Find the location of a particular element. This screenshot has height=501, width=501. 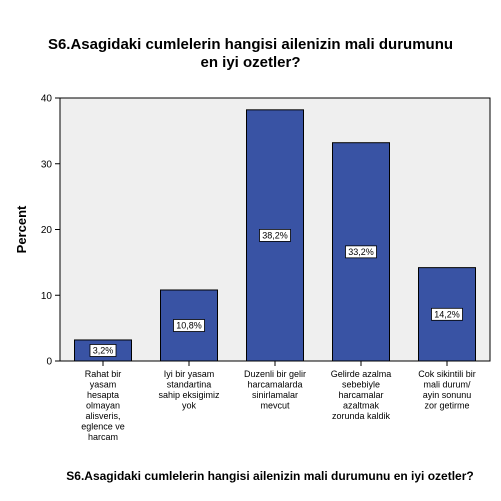

category-label: mali durum/ is located at coordinates (447, 385).